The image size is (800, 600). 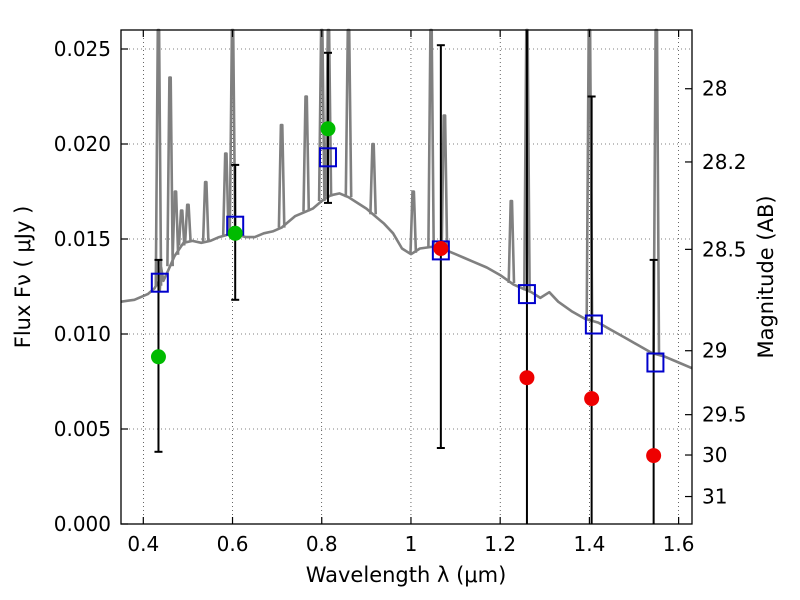 What do you see at coordinates (233, 544) in the screenshot?
I see `x-tick-label: 0.6` at bounding box center [233, 544].